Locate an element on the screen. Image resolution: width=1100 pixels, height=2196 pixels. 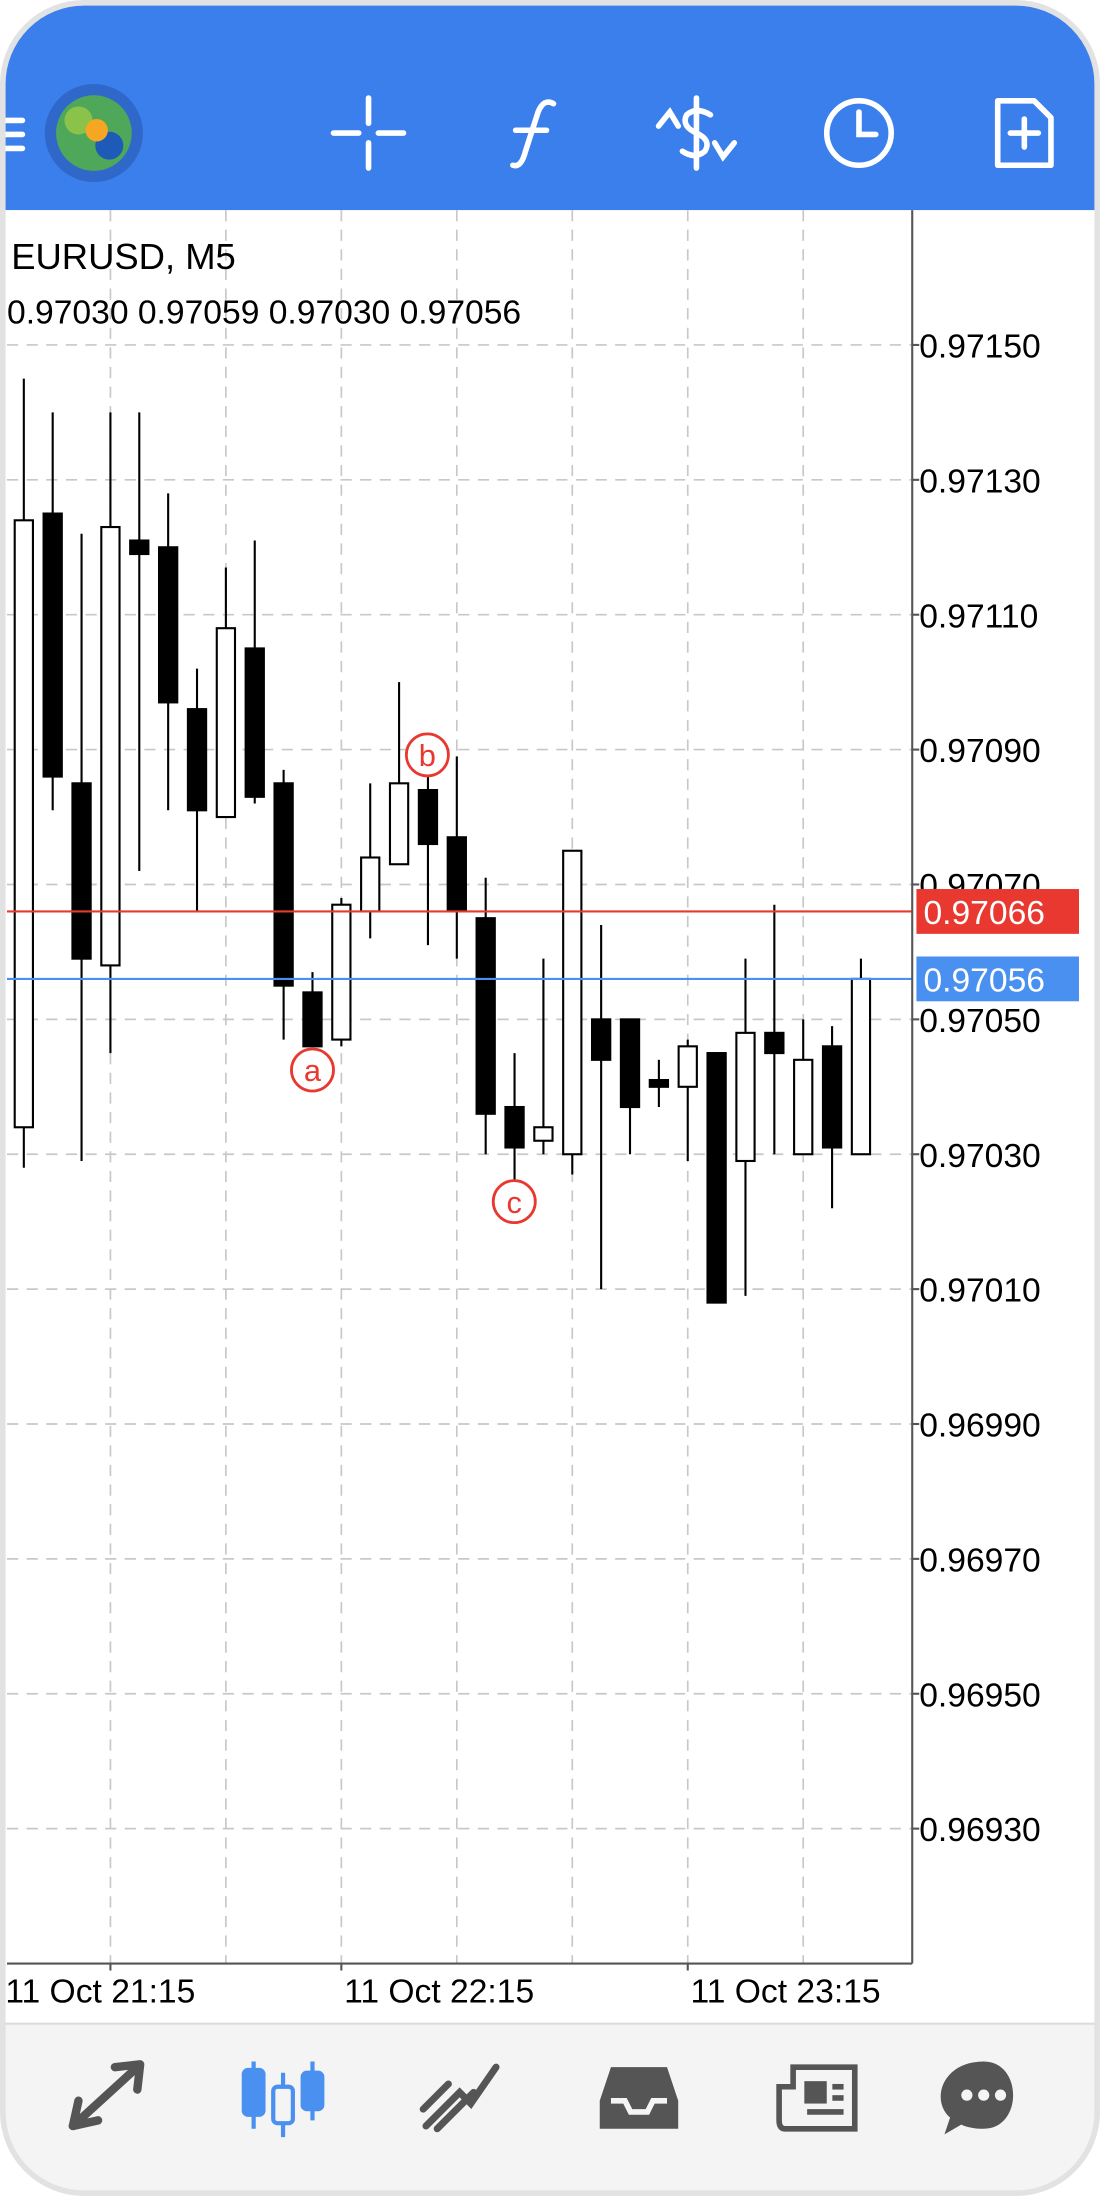
y-tick-label: 0.96970 is located at coordinates (980, 1560).